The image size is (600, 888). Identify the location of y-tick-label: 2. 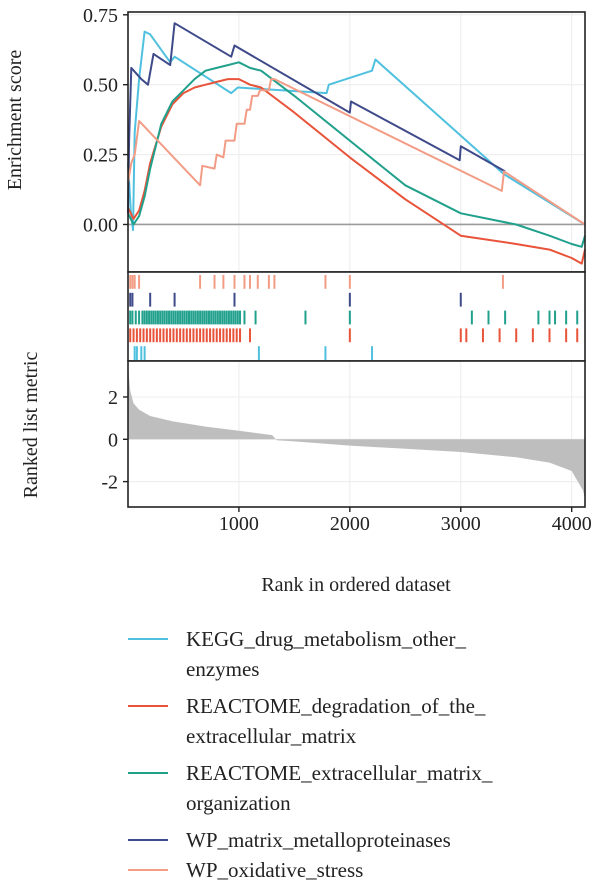
(113, 398).